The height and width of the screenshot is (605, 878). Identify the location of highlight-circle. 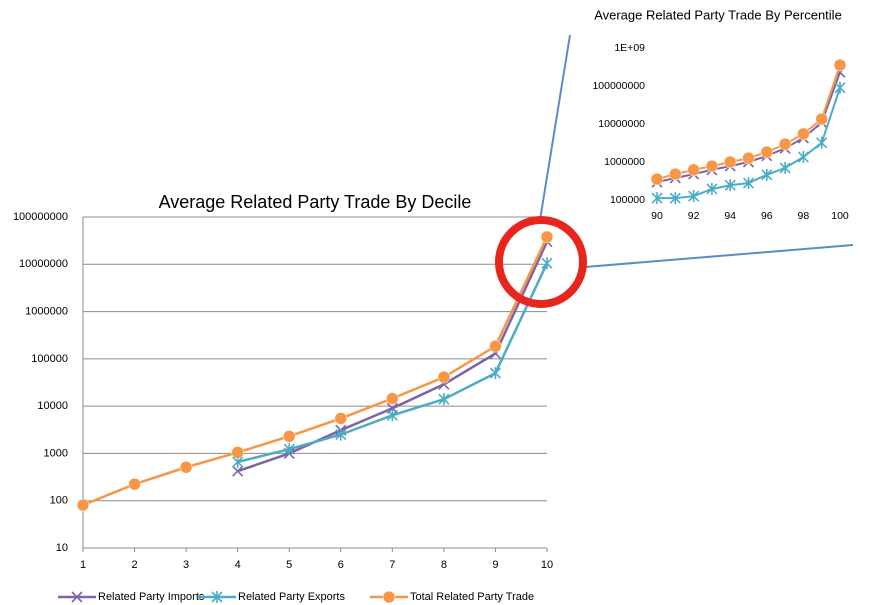
(541, 262).